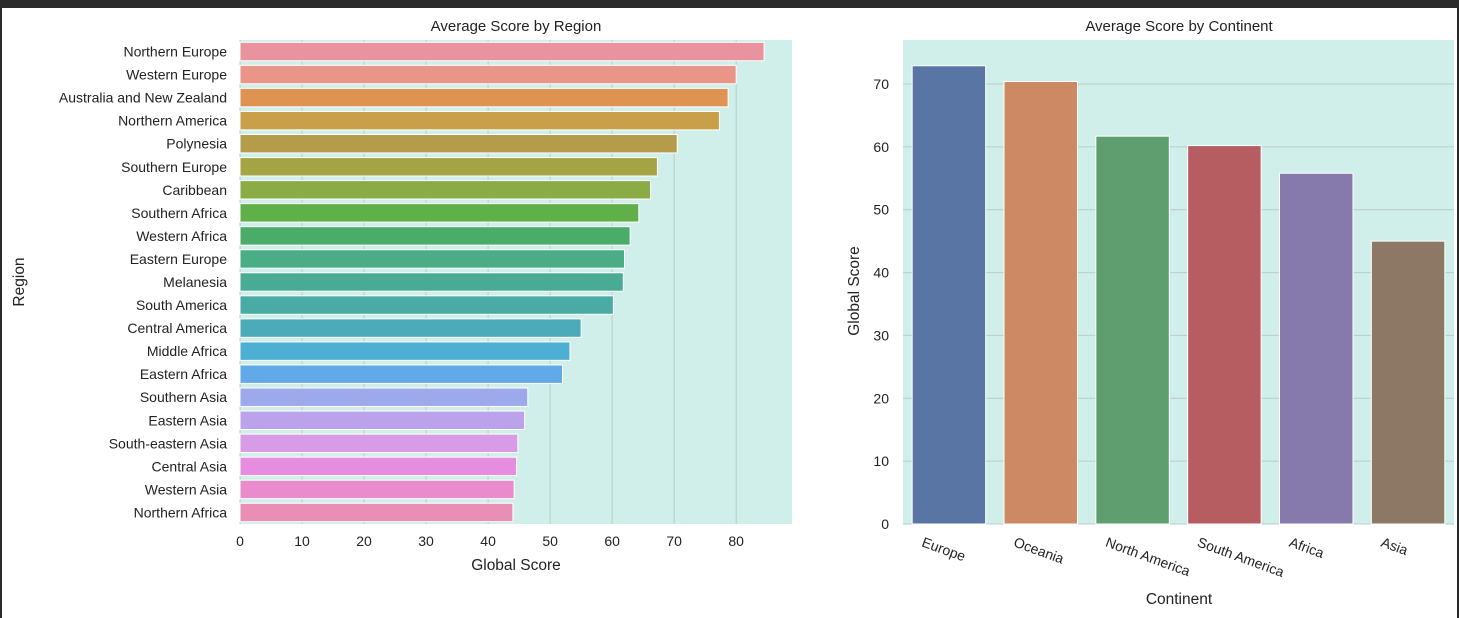 The image size is (1459, 618). I want to click on bar-central-america, so click(410, 328).